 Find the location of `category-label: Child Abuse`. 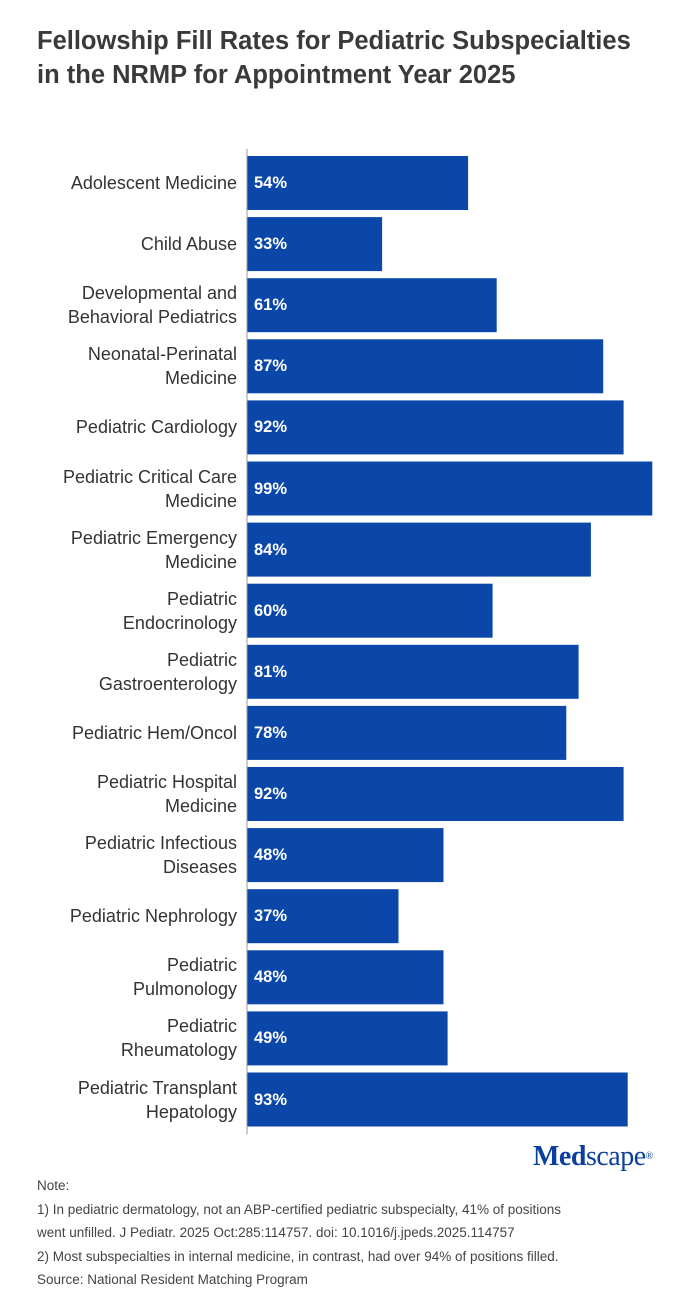

category-label: Child Abuse is located at coordinates (188, 244).